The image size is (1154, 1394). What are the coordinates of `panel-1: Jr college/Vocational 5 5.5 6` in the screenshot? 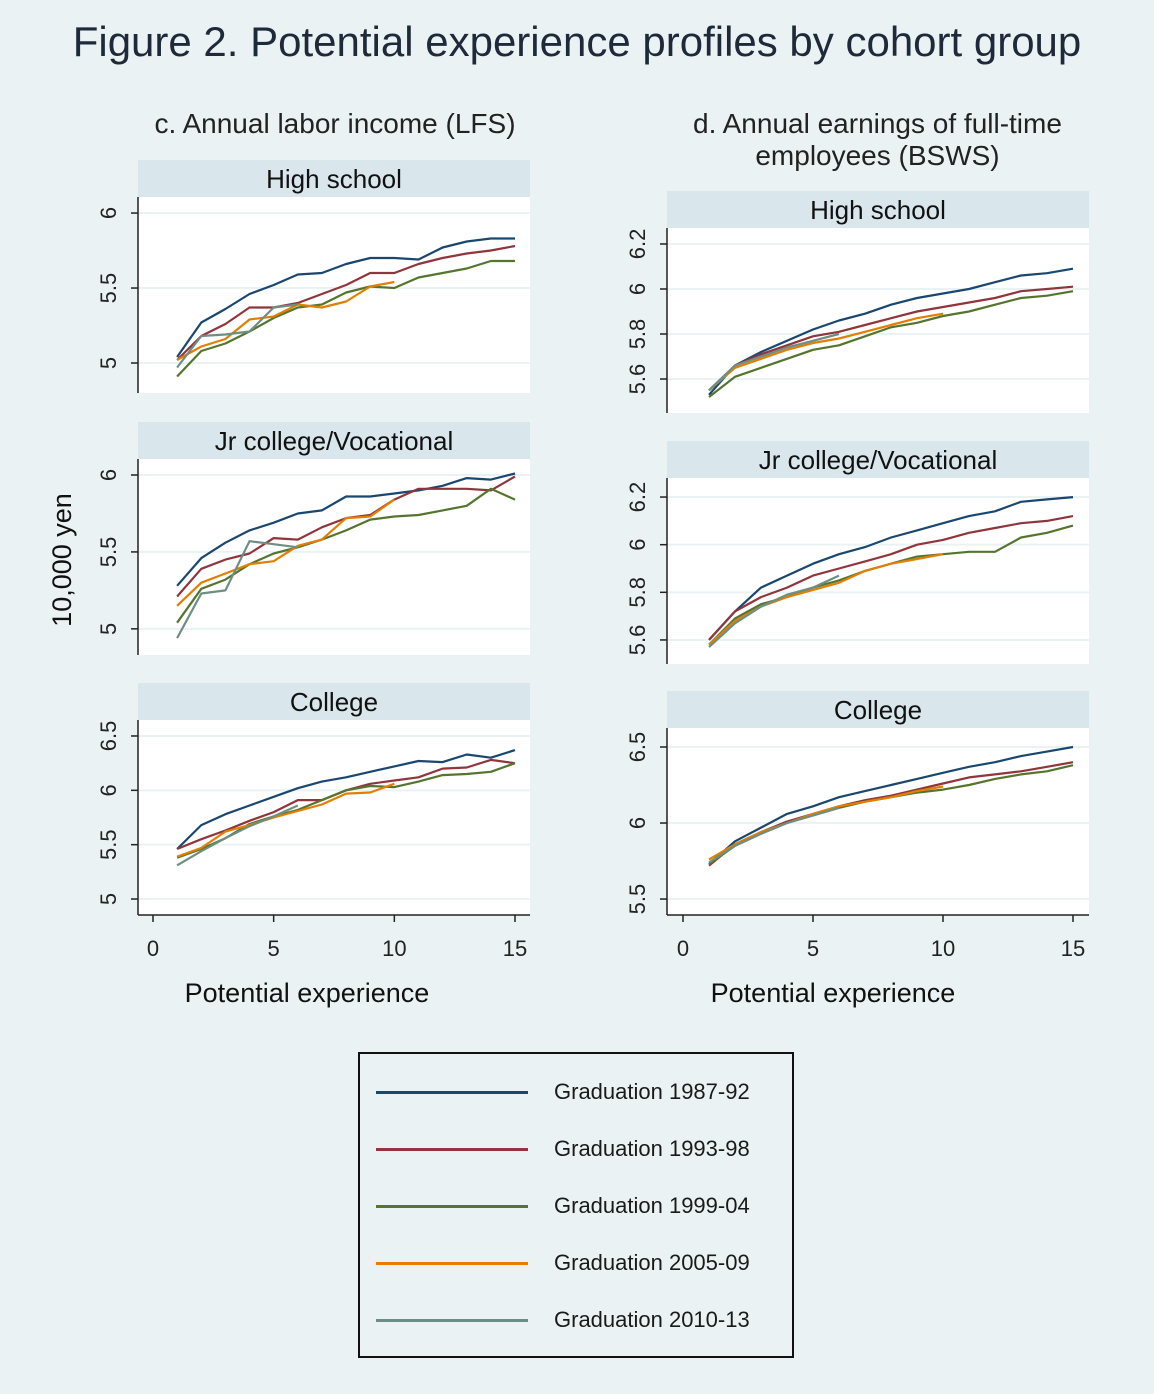 It's located at (313, 538).